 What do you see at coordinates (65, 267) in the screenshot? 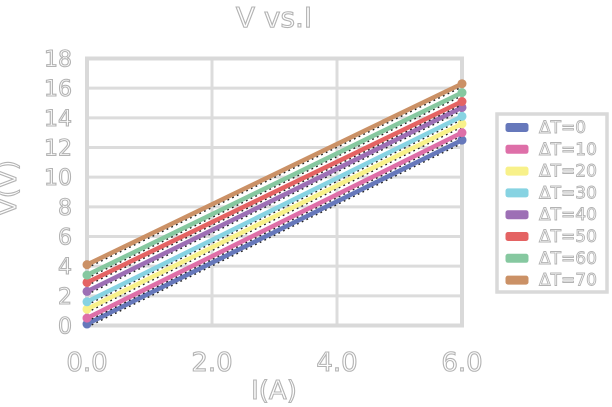
I see `y-tick-label: 4` at bounding box center [65, 267].